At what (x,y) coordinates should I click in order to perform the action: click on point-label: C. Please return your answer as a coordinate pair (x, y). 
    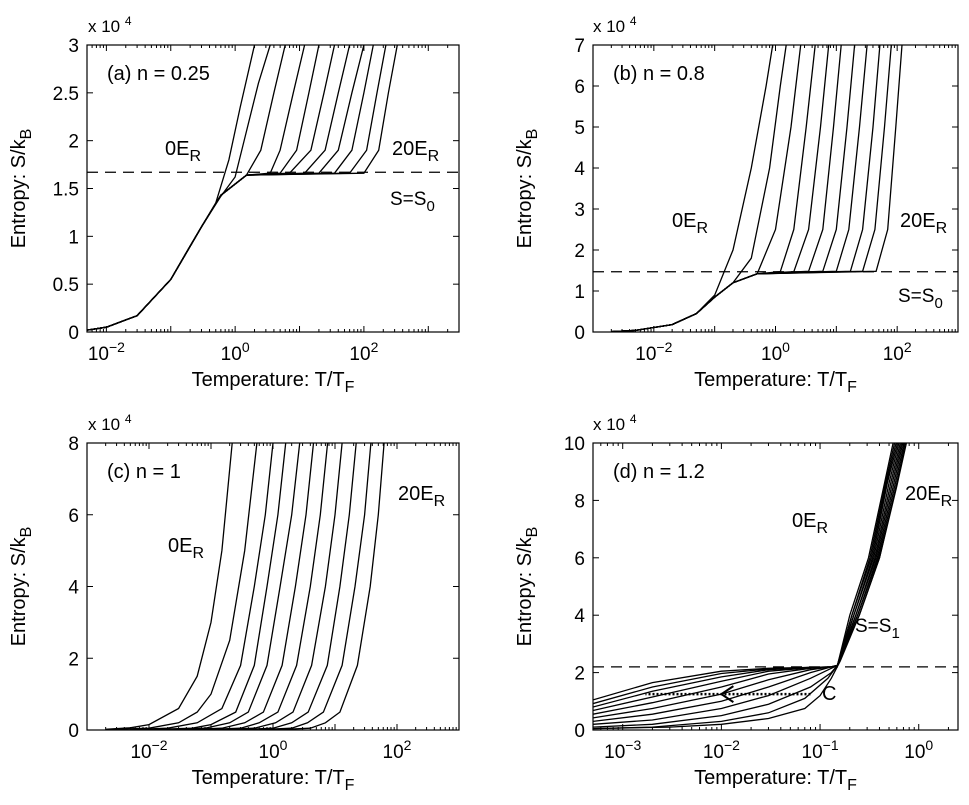
    Looking at the image, I should click on (829, 694).